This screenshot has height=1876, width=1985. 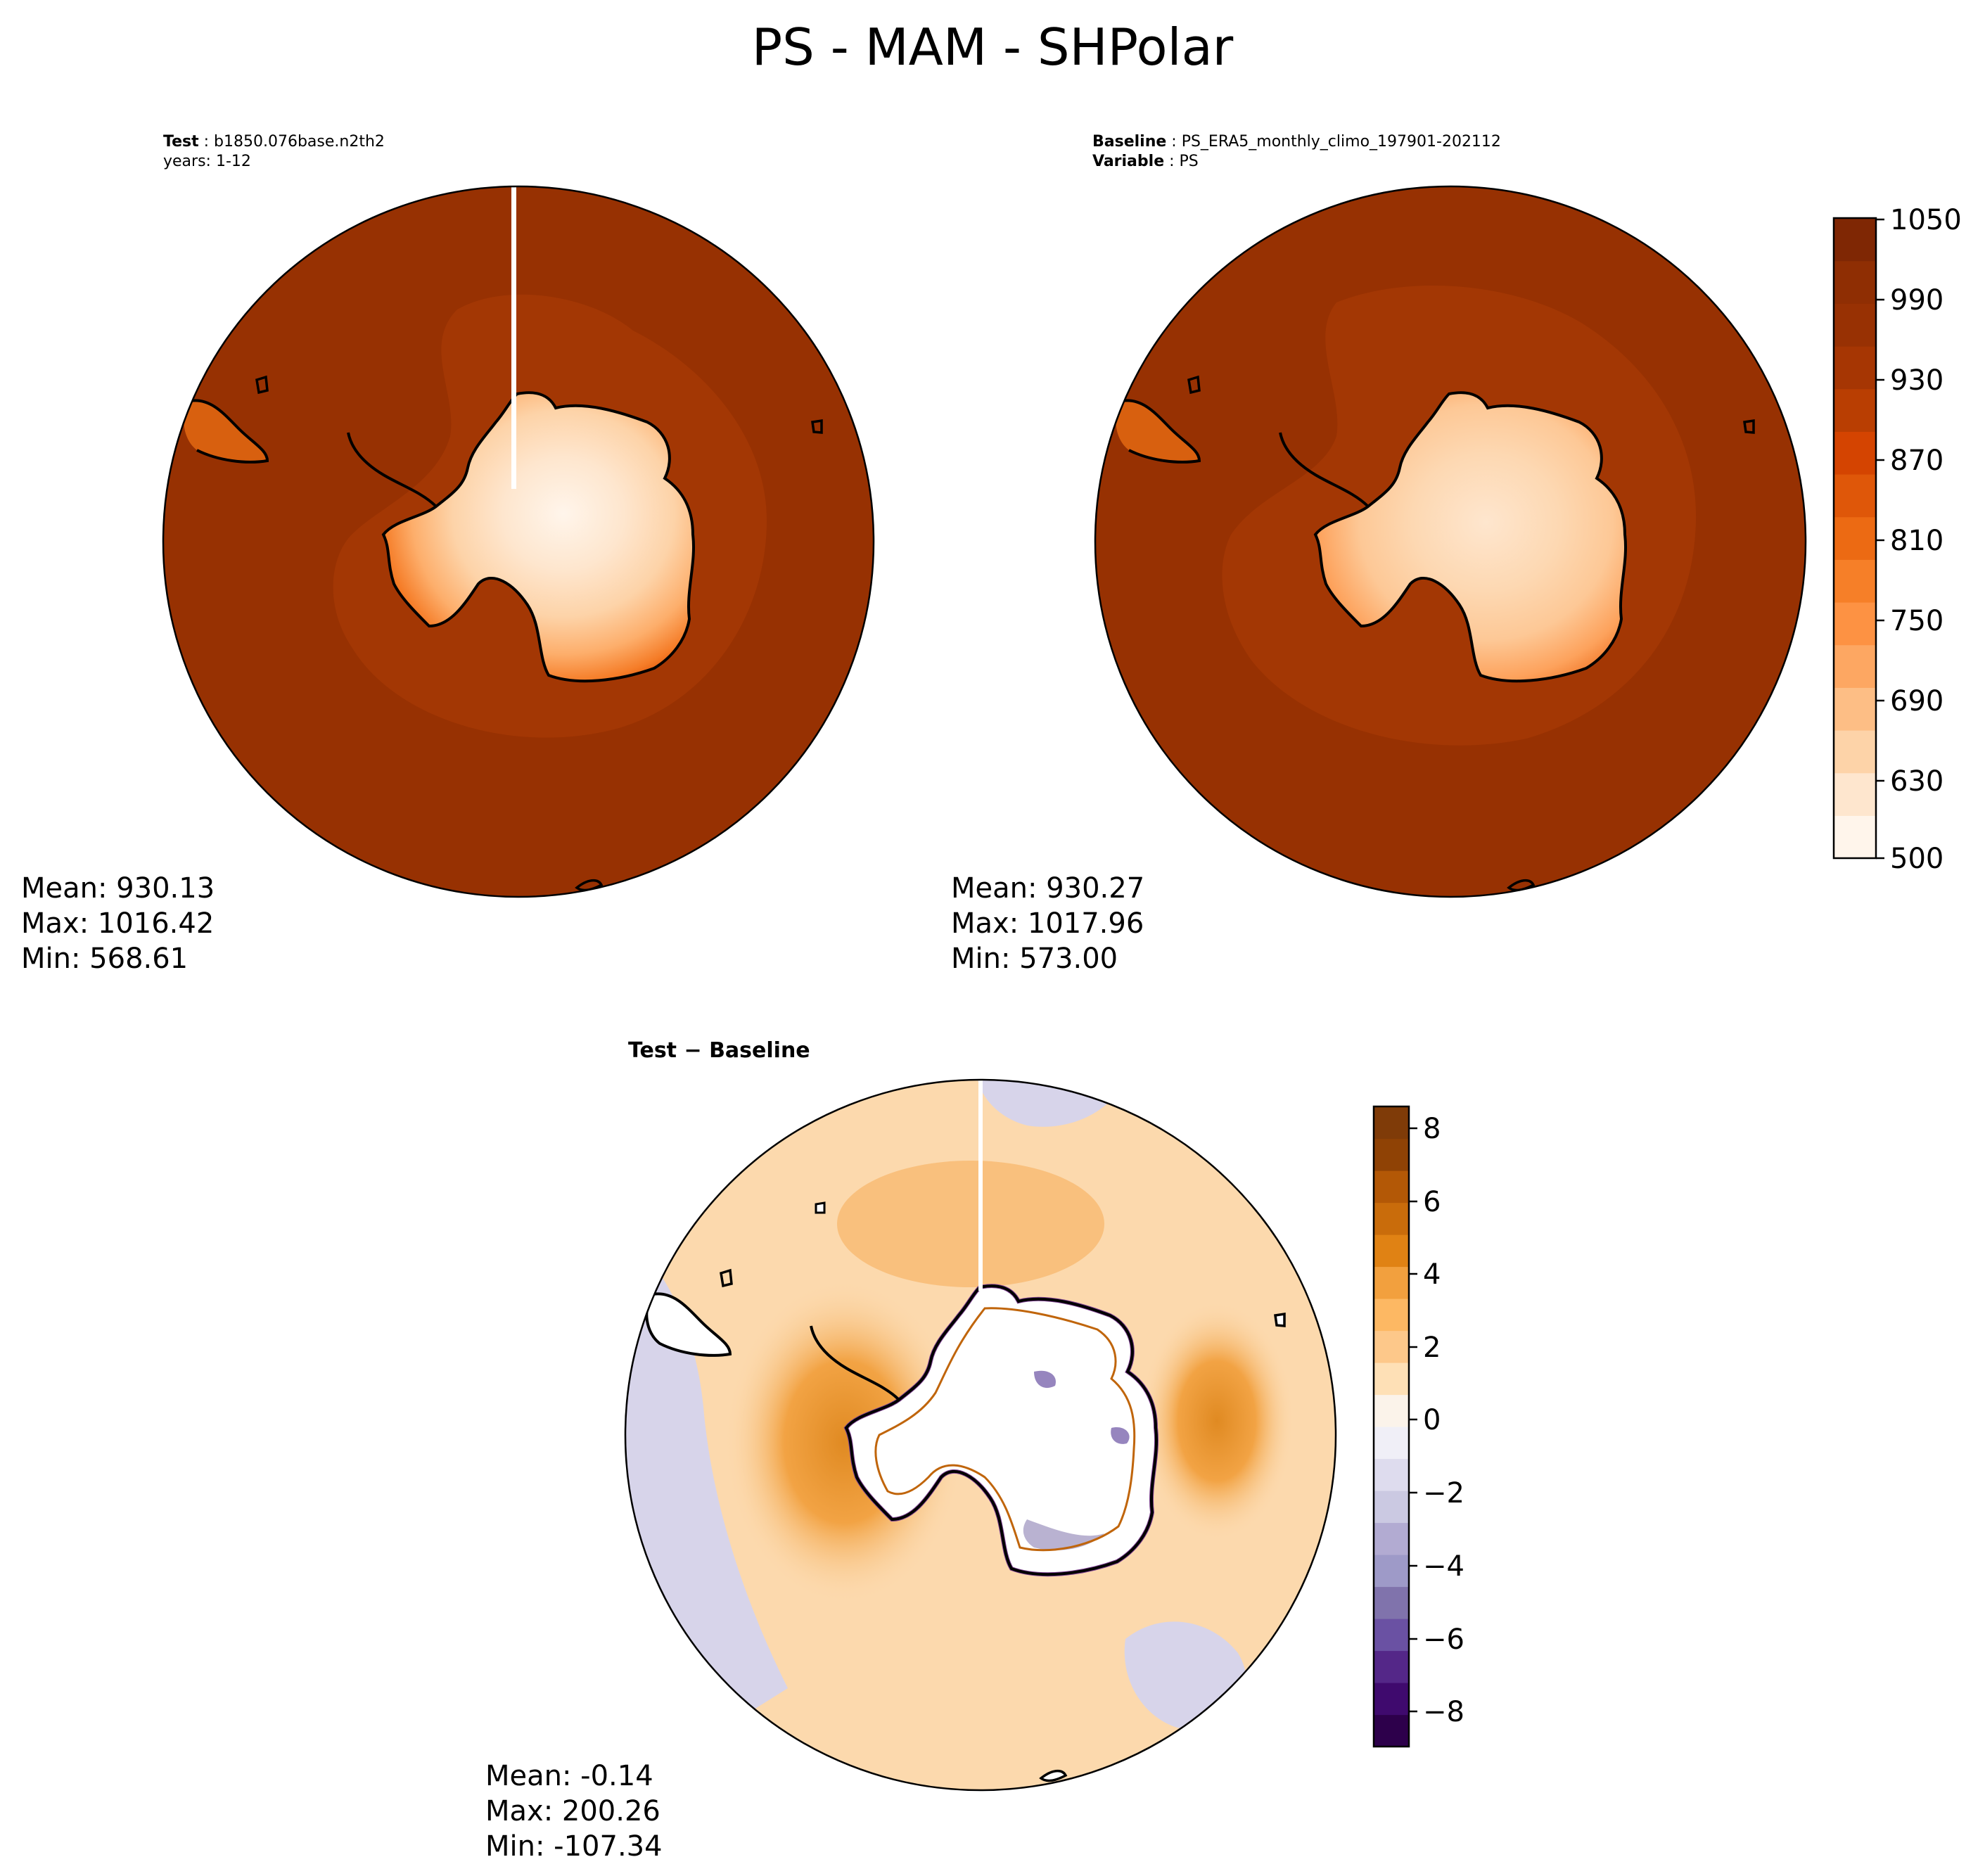 I want to click on variable-label-key: Variable, so click(x=1128, y=161).